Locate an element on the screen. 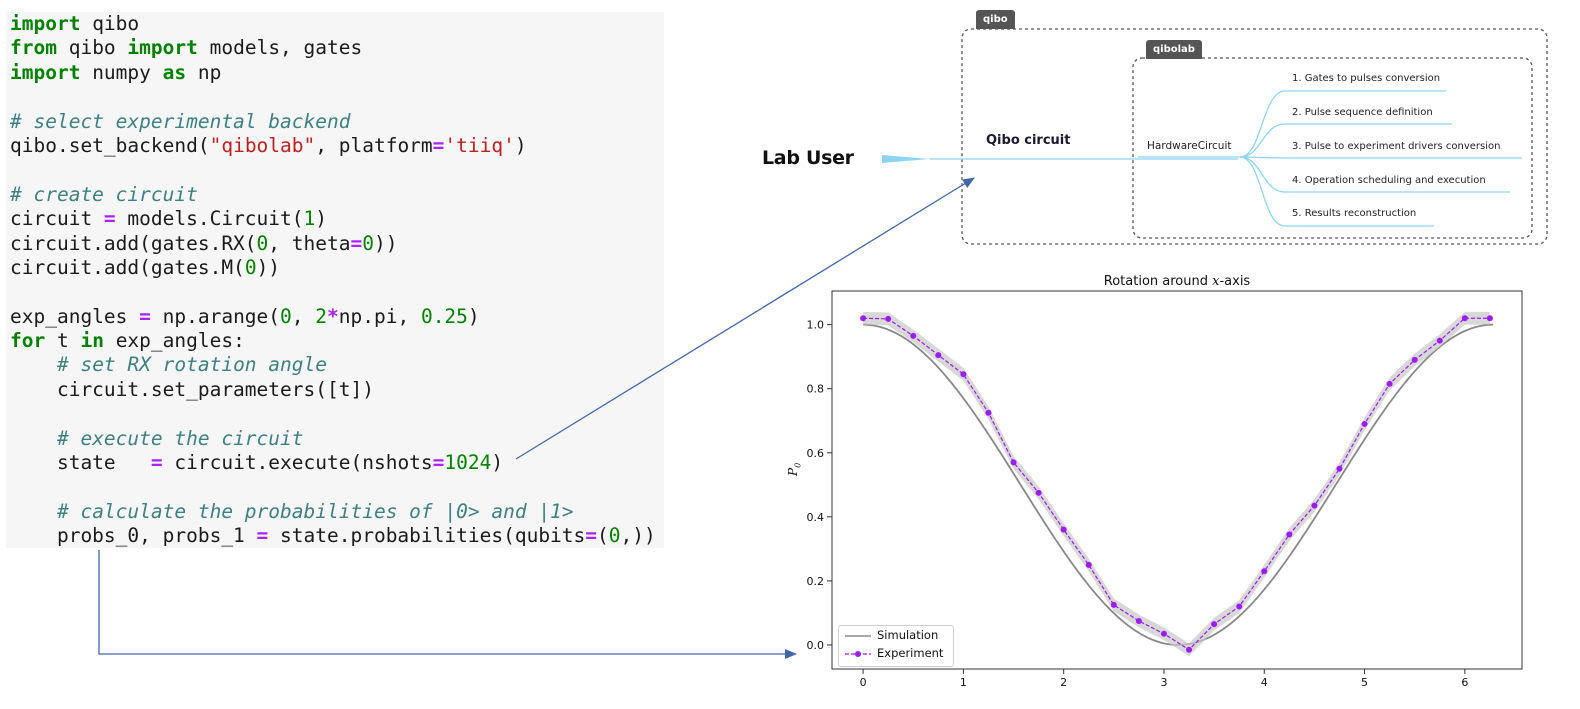  code-line: for t in exp_angles: is located at coordinates (127, 341).